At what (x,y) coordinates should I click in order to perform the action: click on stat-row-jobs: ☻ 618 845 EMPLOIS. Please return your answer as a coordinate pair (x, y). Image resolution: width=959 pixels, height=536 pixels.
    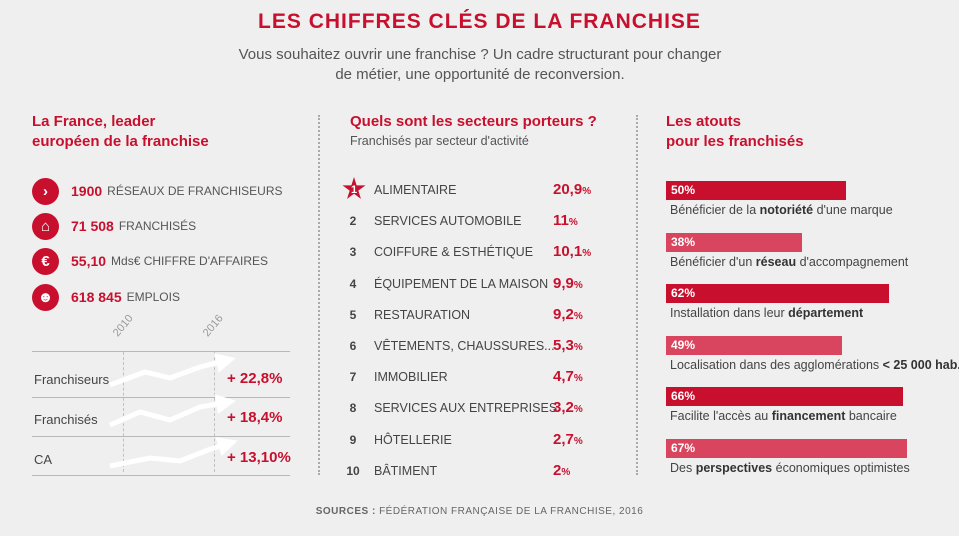
    Looking at the image, I should click on (106, 297).